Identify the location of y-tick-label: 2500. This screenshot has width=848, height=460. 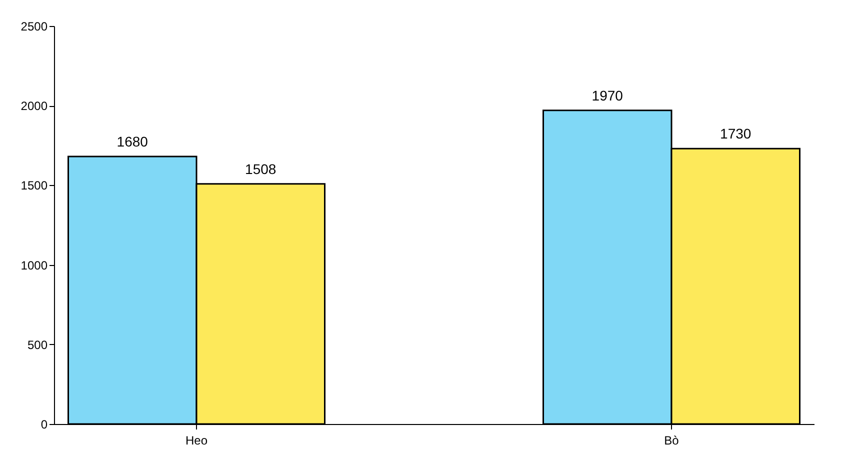
(34, 27).